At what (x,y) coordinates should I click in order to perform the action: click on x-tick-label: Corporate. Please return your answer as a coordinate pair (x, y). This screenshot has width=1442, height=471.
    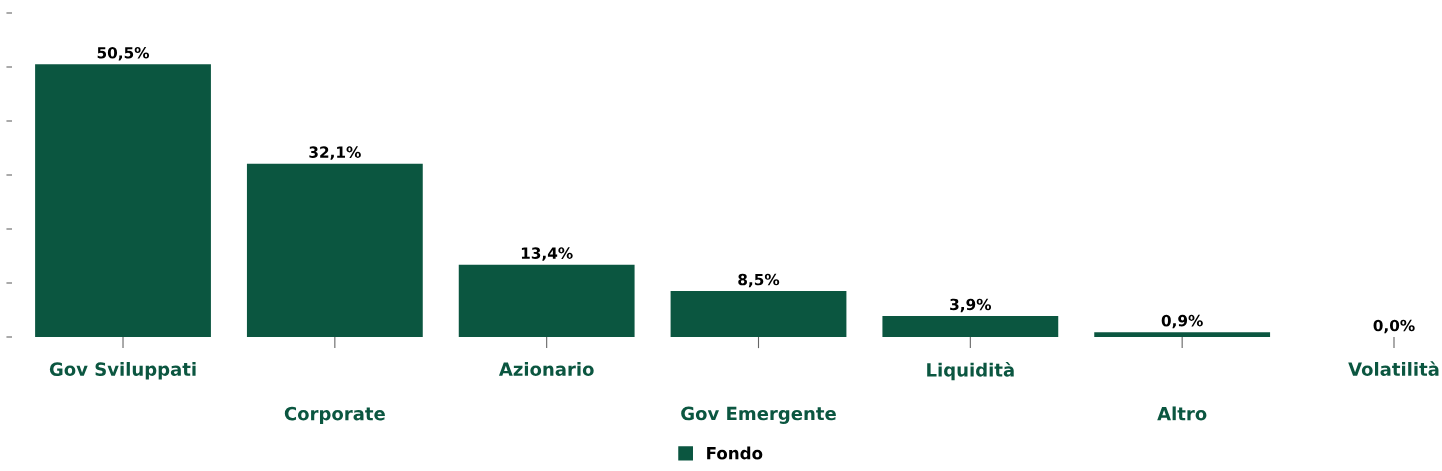
    Looking at the image, I should click on (334, 415).